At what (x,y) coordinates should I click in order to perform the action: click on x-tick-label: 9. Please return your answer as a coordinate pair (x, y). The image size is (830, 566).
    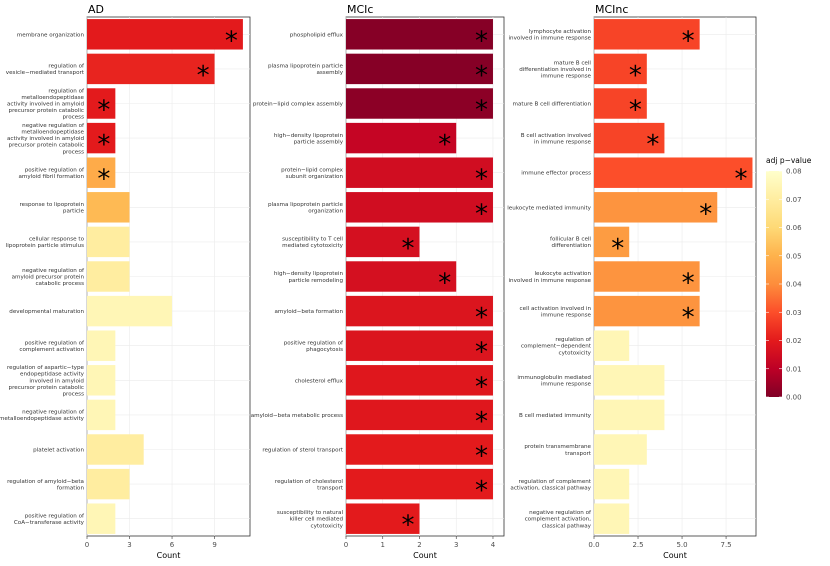
    Looking at the image, I should click on (214, 545).